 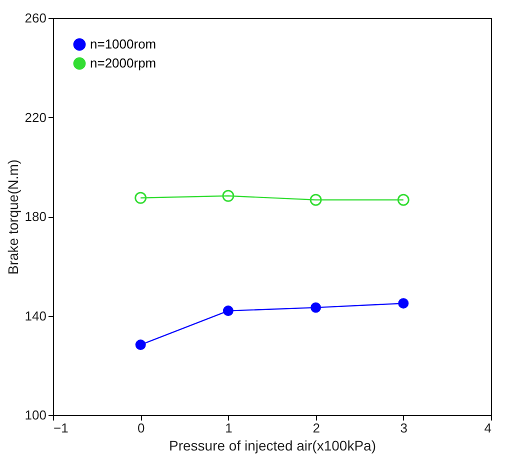 I want to click on y-tick-label: 220, so click(x=35, y=117).